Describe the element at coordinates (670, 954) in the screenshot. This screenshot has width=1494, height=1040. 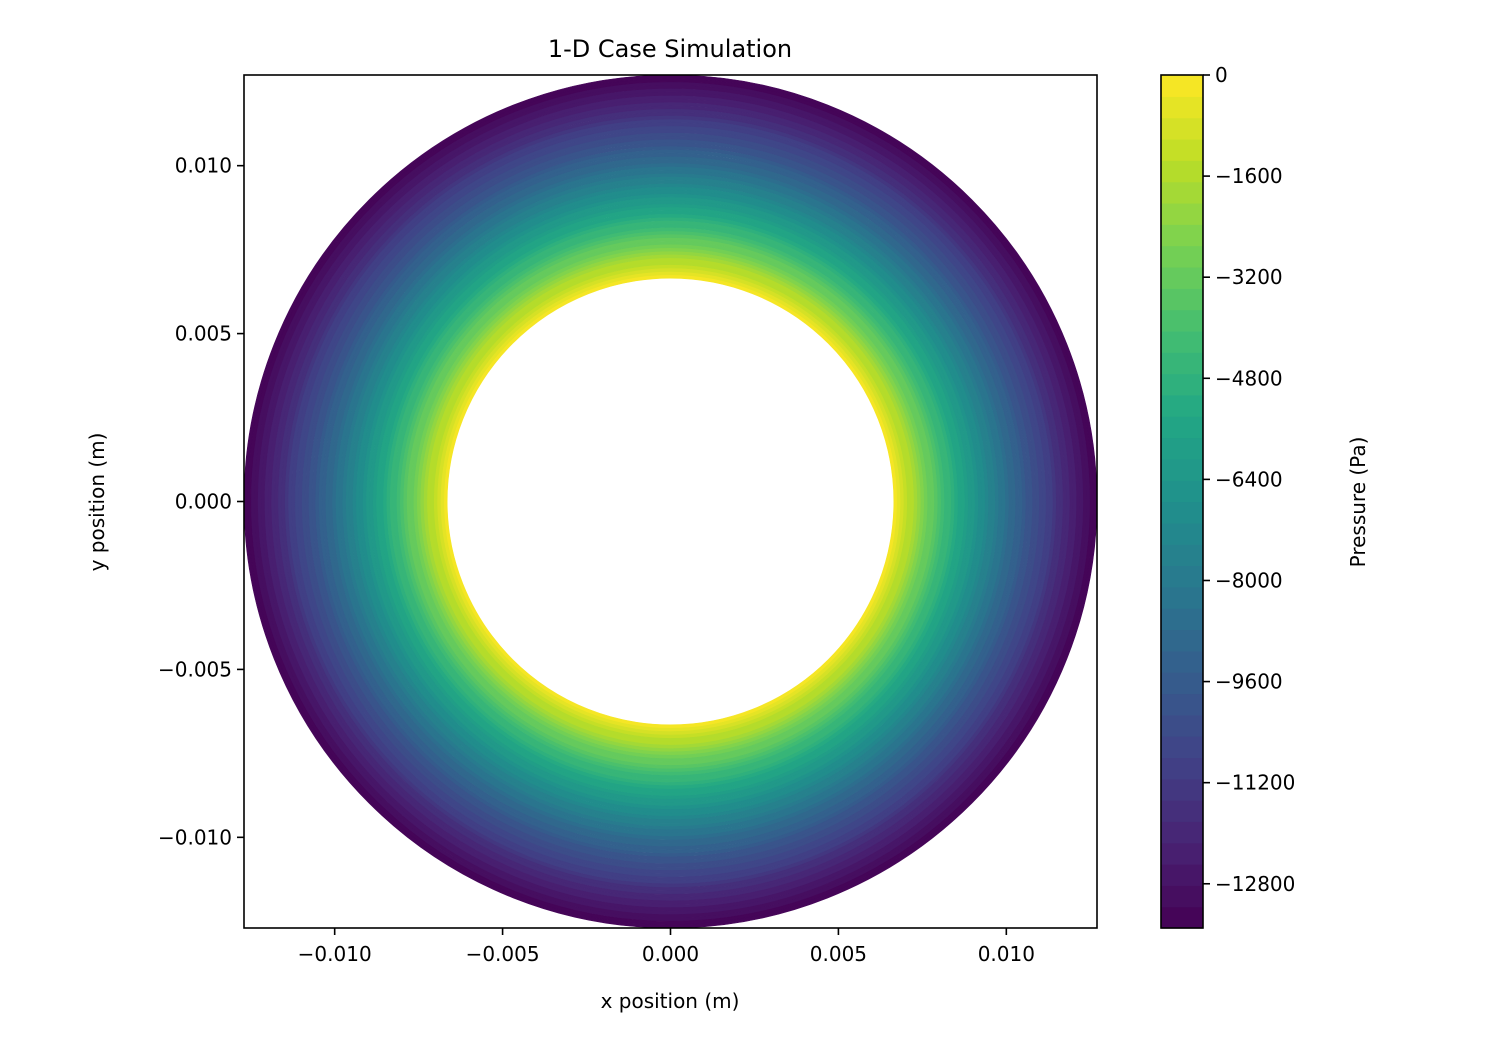
I see `x-tick-label: 0.000` at that location.